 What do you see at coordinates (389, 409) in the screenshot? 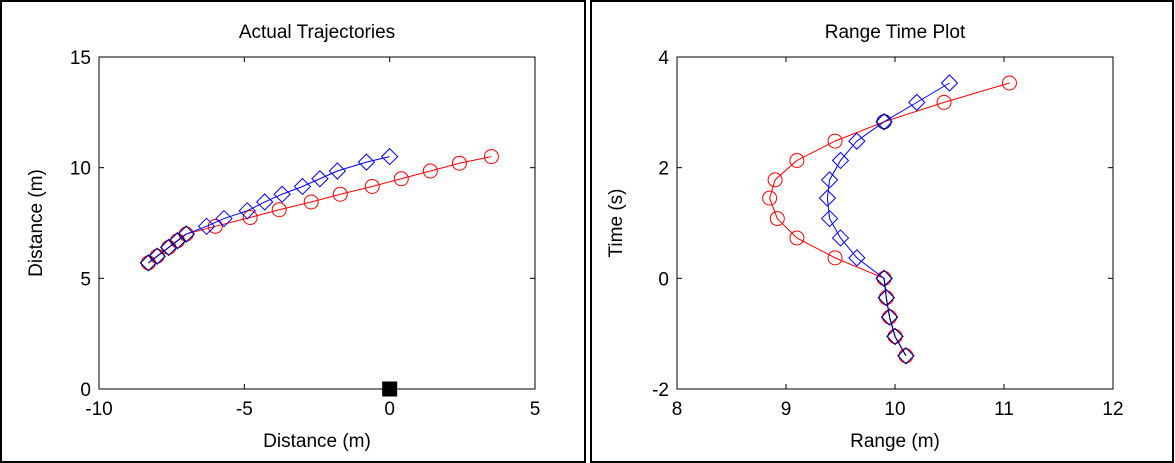
I see `trajectory-x-tick-label: 0` at bounding box center [389, 409].